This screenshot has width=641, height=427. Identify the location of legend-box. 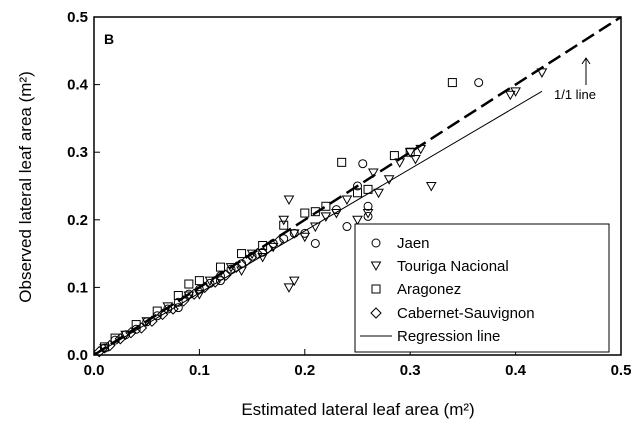
(482, 288).